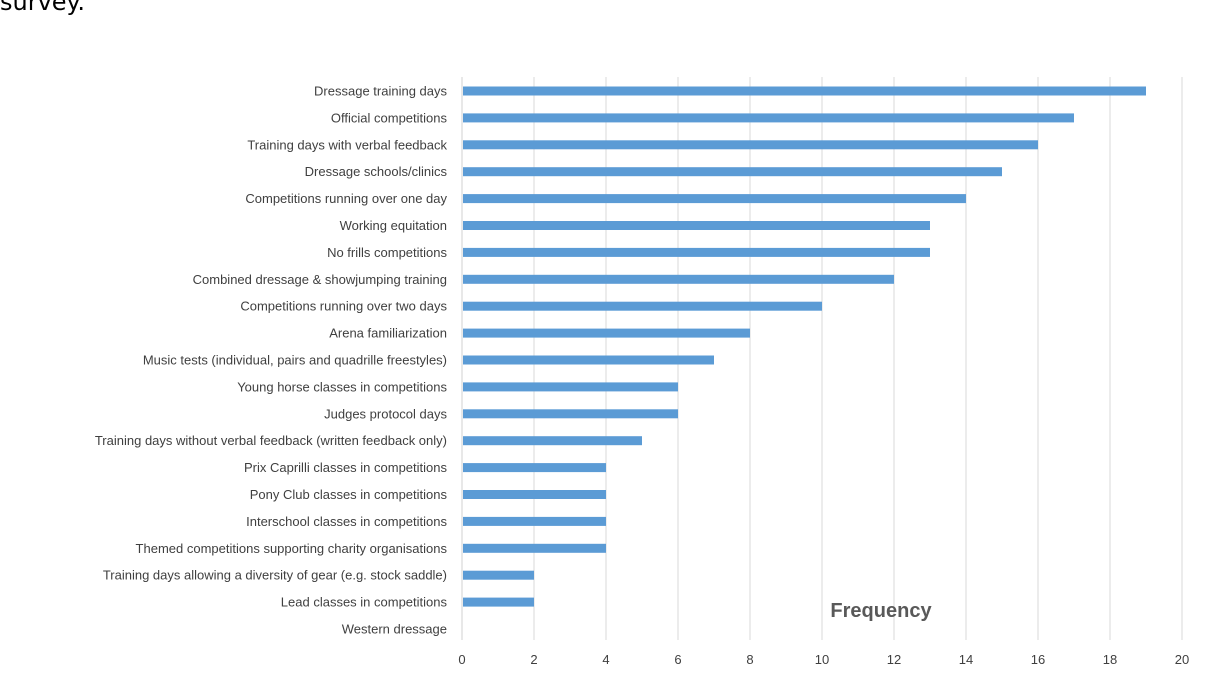 Image resolution: width=1206 pixels, height=673 pixels. Describe the element at coordinates (346, 467) in the screenshot. I see `category-label: Prix Caprilli classes in competitions` at that location.